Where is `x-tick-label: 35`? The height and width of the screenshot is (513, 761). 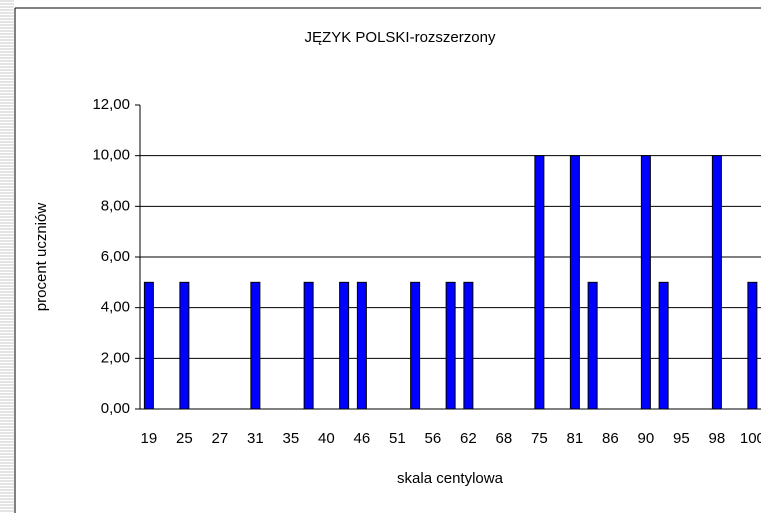
x-tick-label: 35 is located at coordinates (291, 438).